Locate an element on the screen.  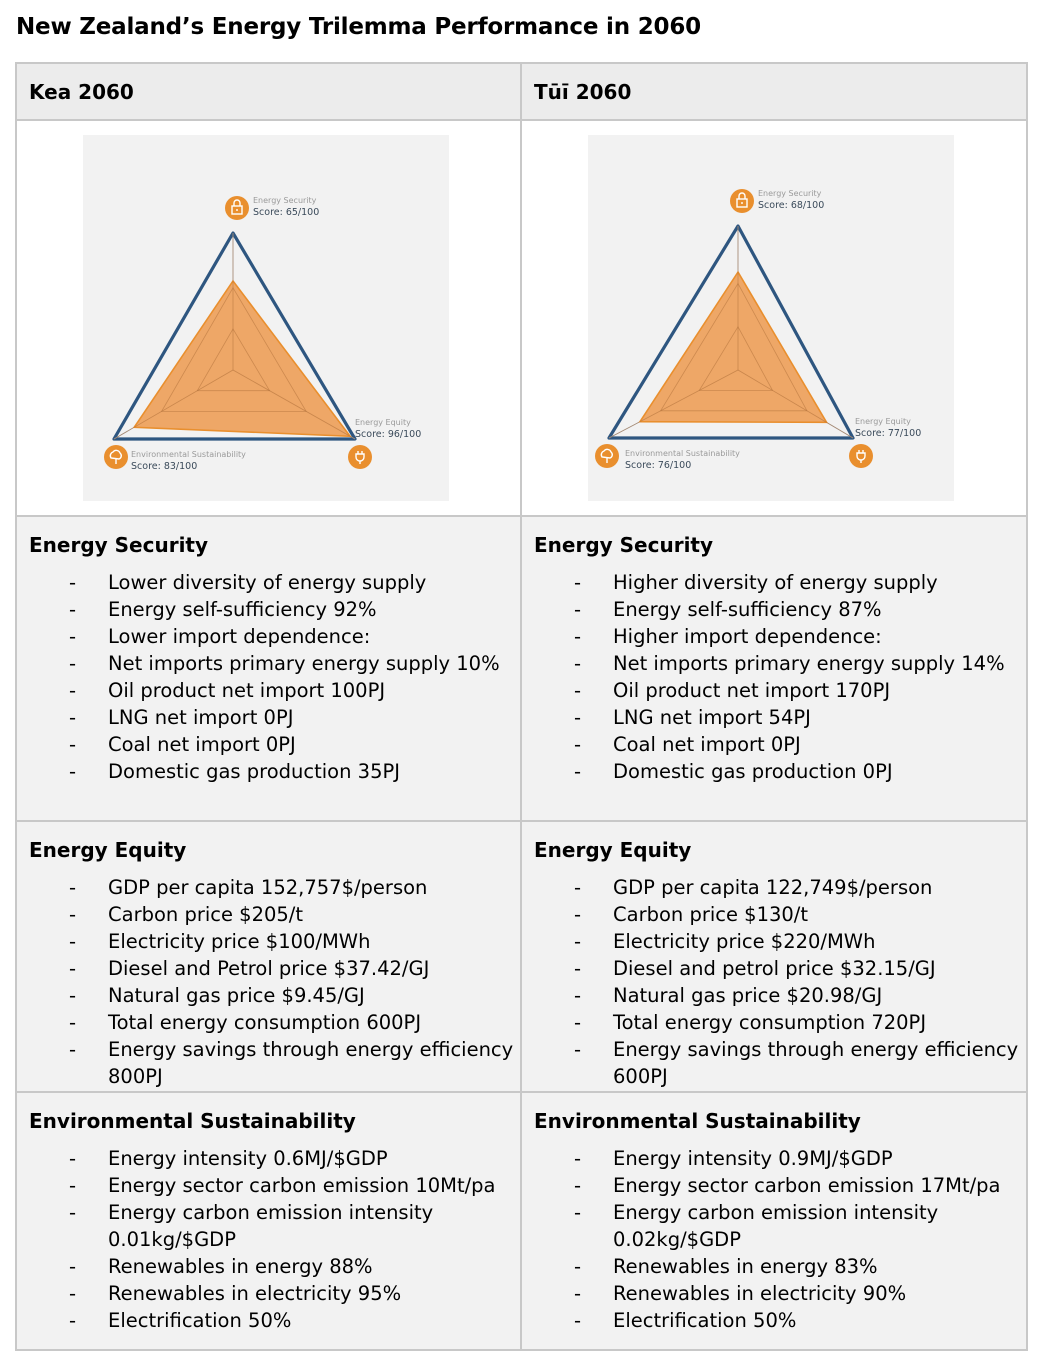
list-item: - Oil product net import 170PJ is located at coordinates (774, 690).